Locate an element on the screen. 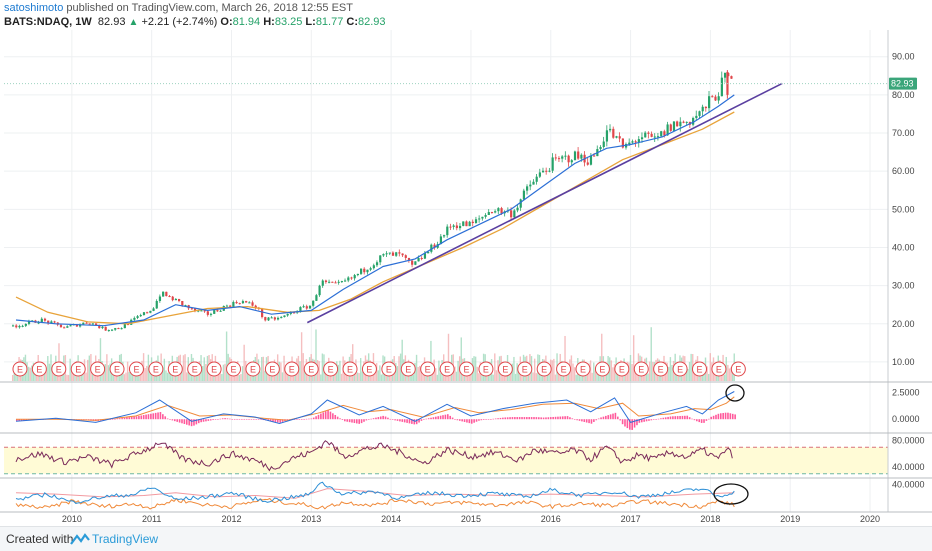 Image resolution: width=932 pixels, height=551 pixels. created-with-label: Created with is located at coordinates (40, 539).